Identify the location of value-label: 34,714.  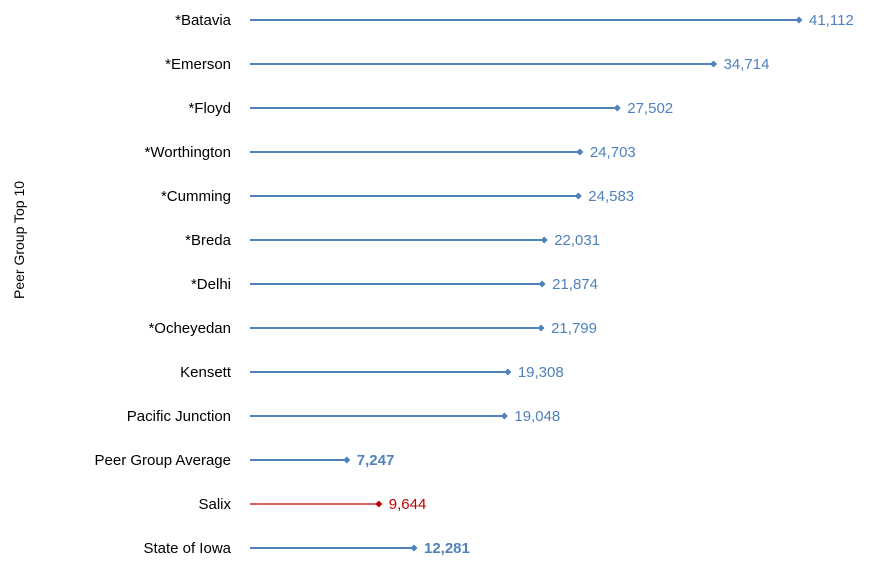
(747, 64).